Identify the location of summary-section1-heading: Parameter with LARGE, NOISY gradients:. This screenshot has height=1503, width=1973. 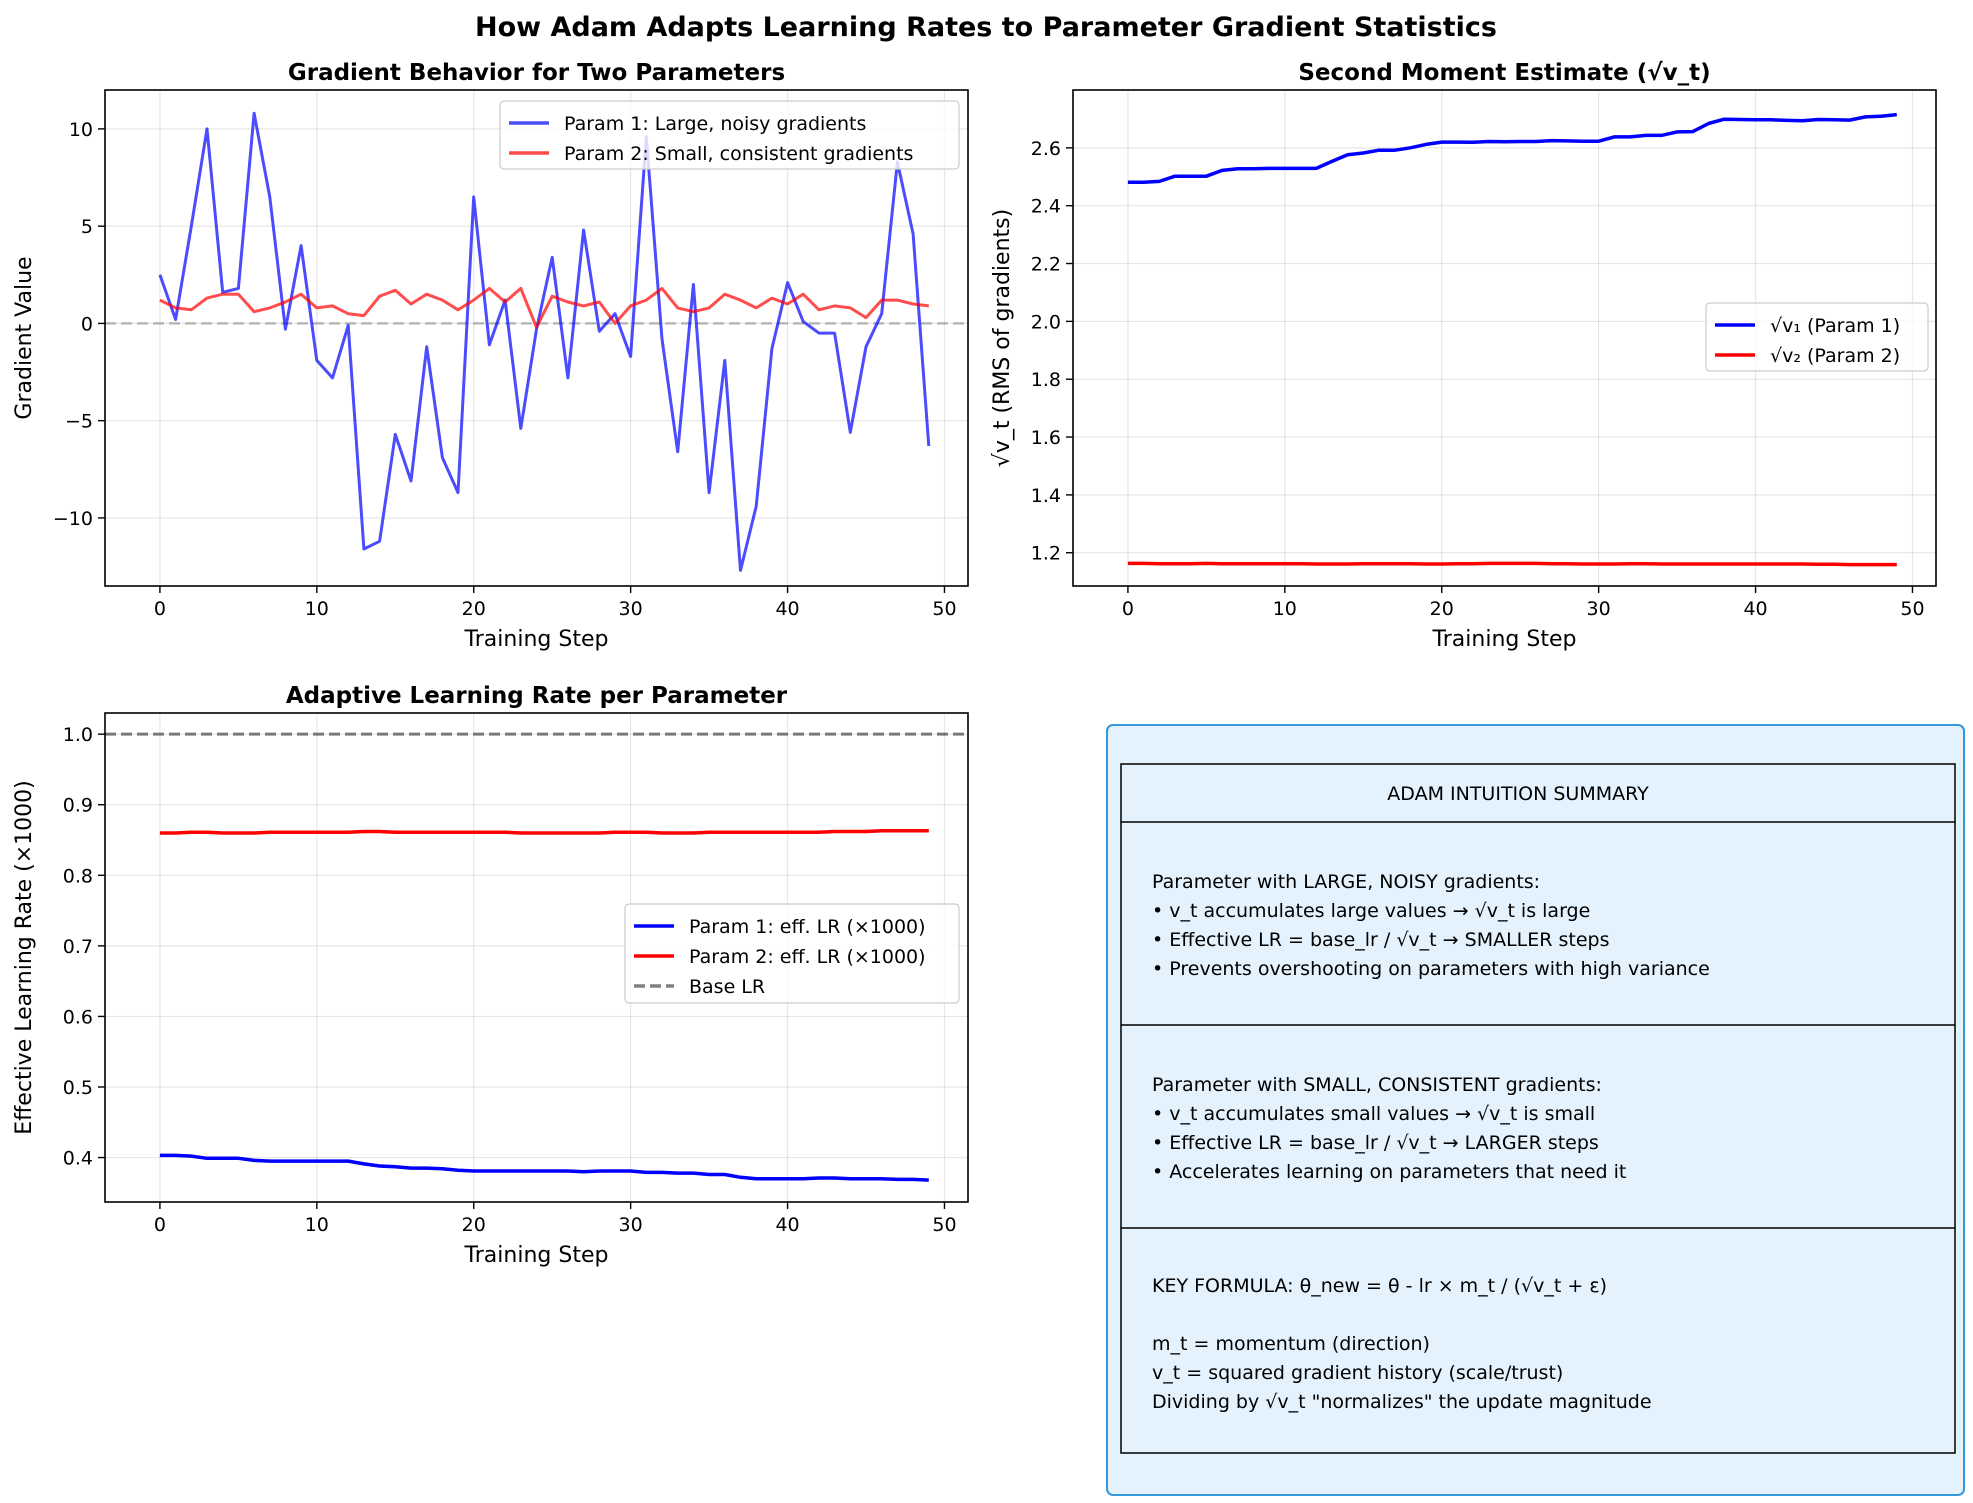
(1346, 882).